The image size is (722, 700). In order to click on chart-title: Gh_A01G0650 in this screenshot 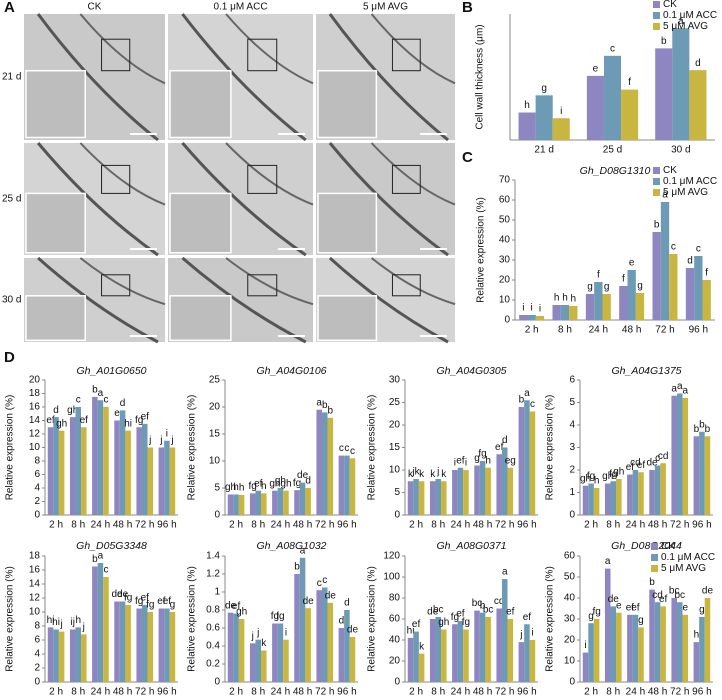, I will do `click(111, 371)`.